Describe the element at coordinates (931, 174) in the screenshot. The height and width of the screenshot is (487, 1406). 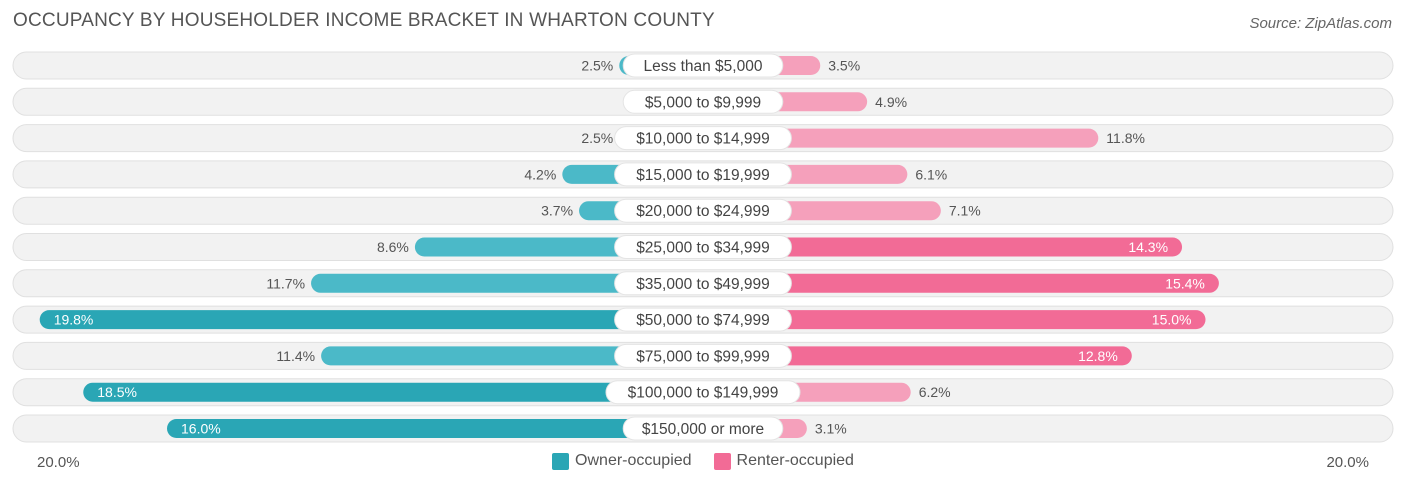
I see `renter-value-label: 6.1%` at that location.